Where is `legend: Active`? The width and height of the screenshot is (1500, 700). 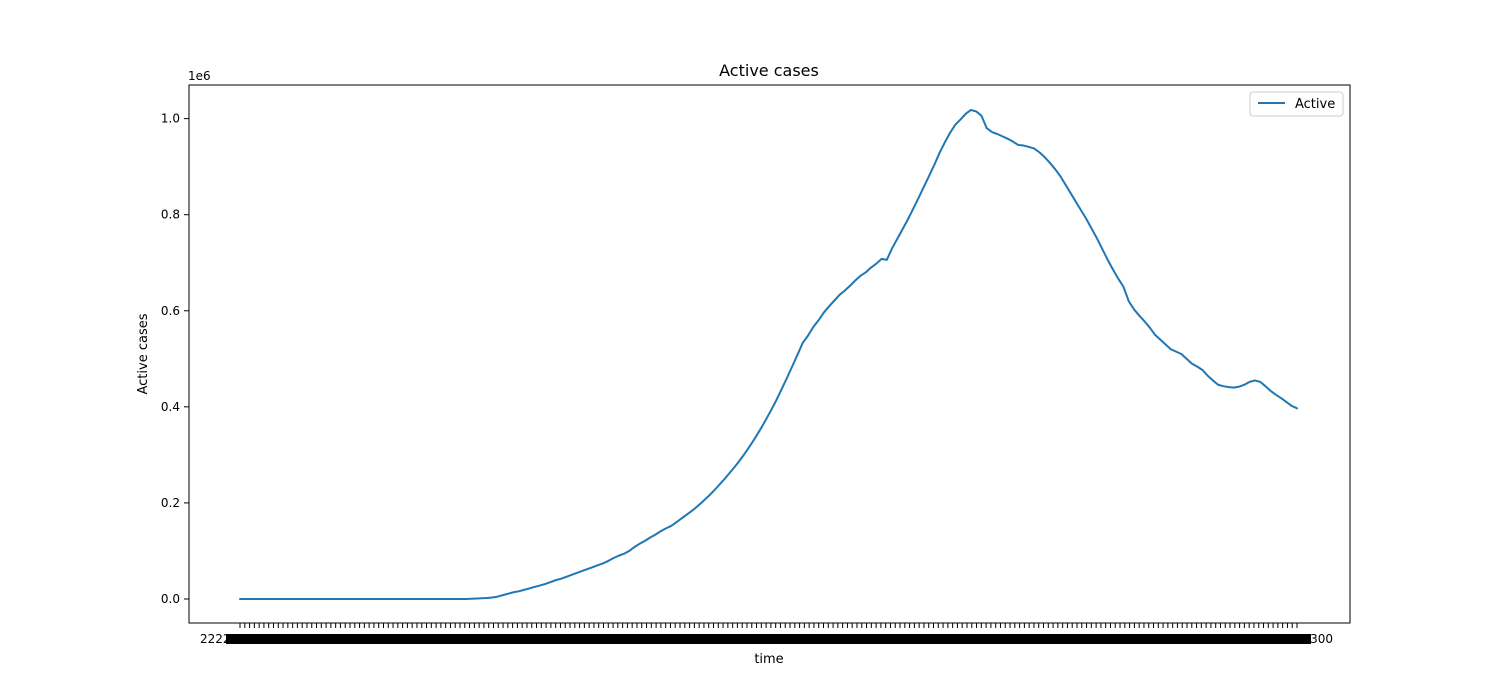 legend: Active is located at coordinates (1296, 104).